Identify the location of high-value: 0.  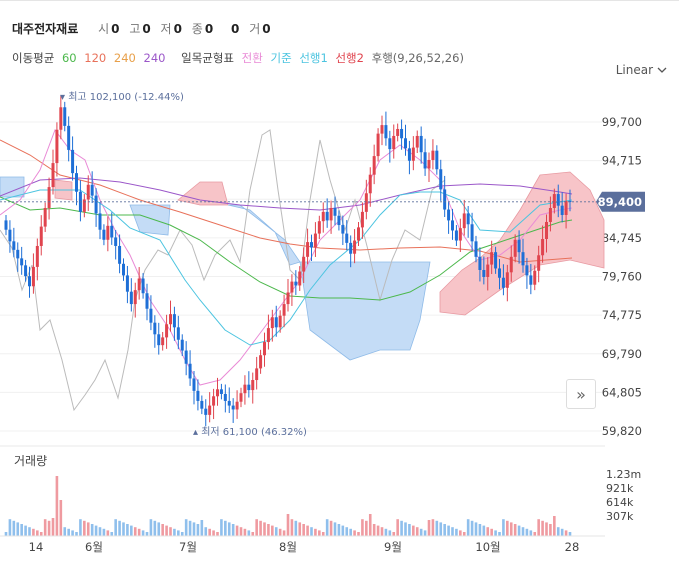
(146, 29).